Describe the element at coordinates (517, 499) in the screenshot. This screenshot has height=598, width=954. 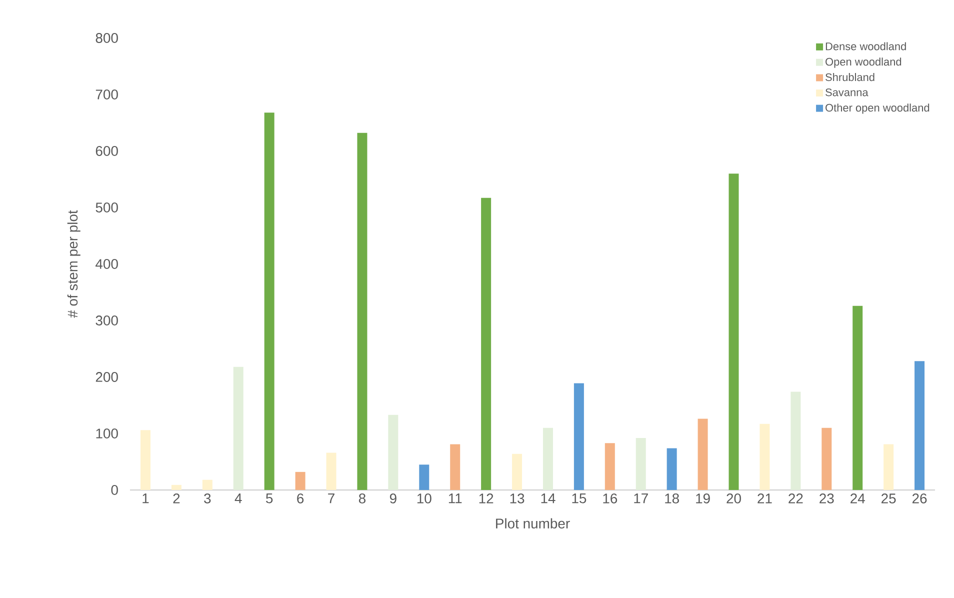
I see `x-tick-label: 13` at that location.